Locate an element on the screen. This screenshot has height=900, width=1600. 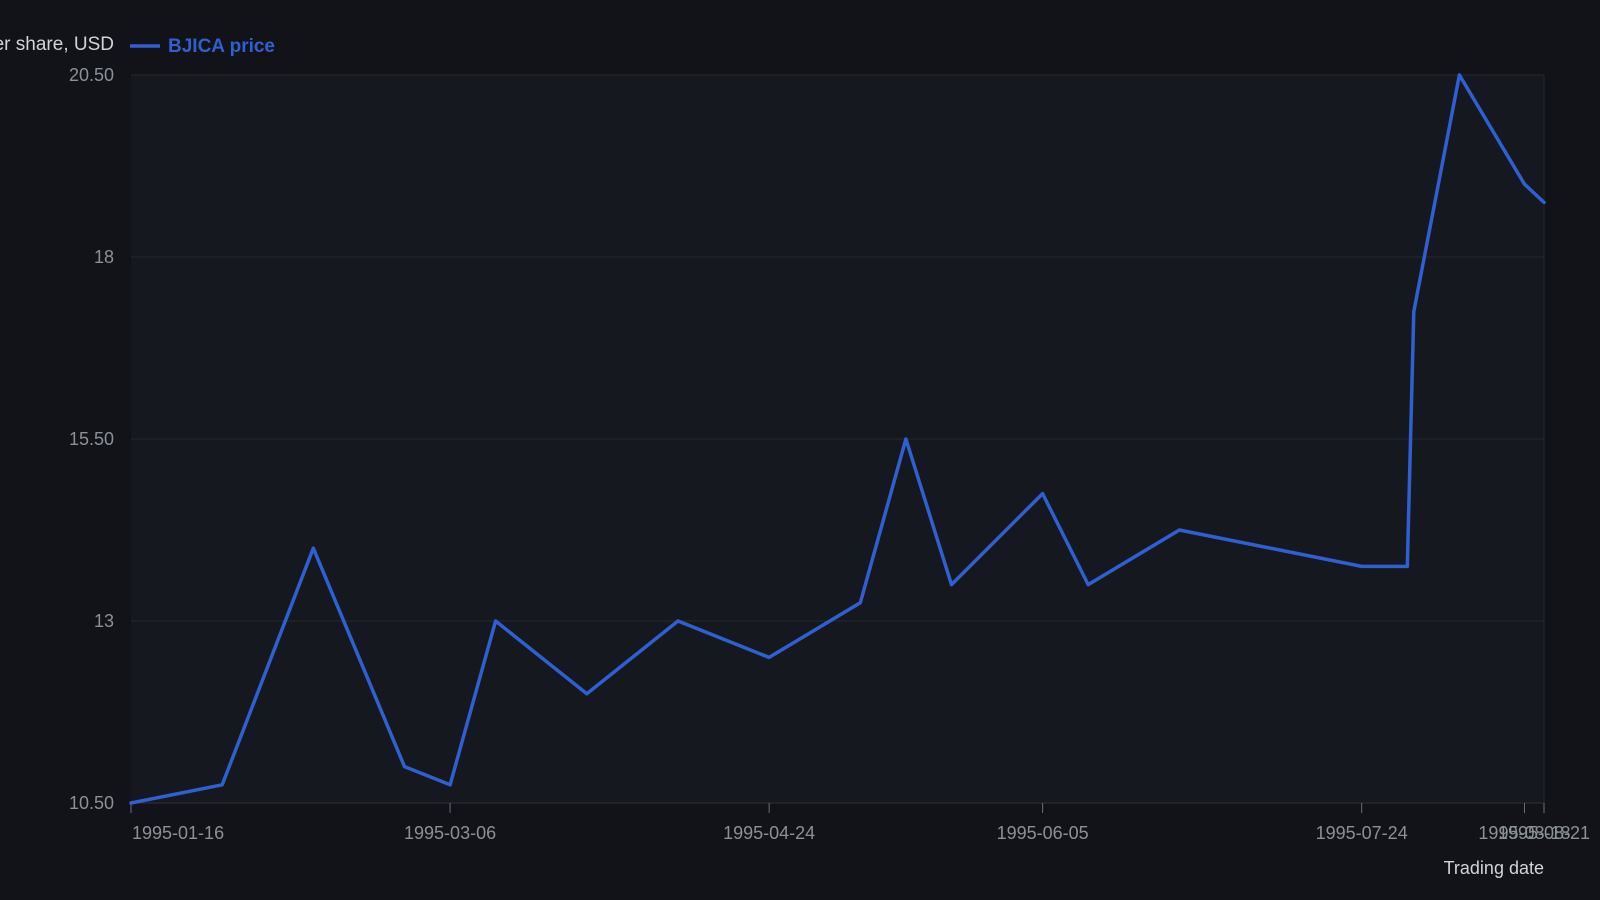
x-tick-label: 1995-08-18 is located at coordinates (1524, 833).